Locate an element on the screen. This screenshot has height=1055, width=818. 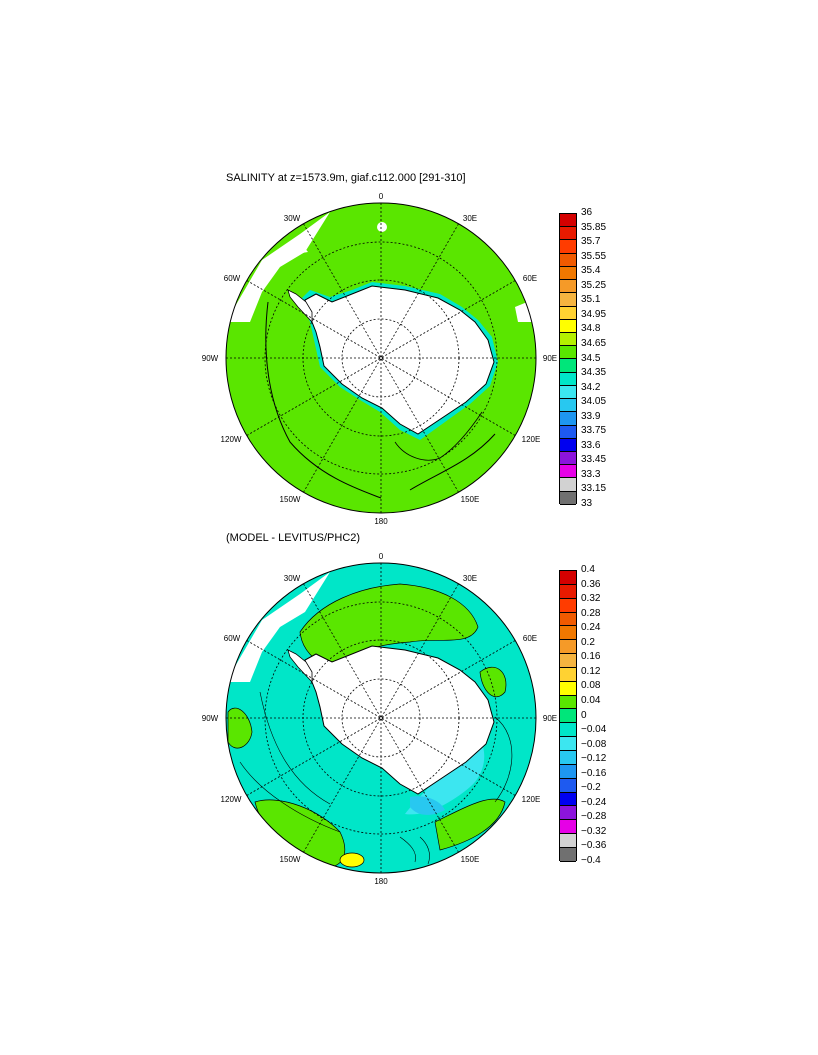
colorbar-label: −0.08 is located at coordinates (594, 744).